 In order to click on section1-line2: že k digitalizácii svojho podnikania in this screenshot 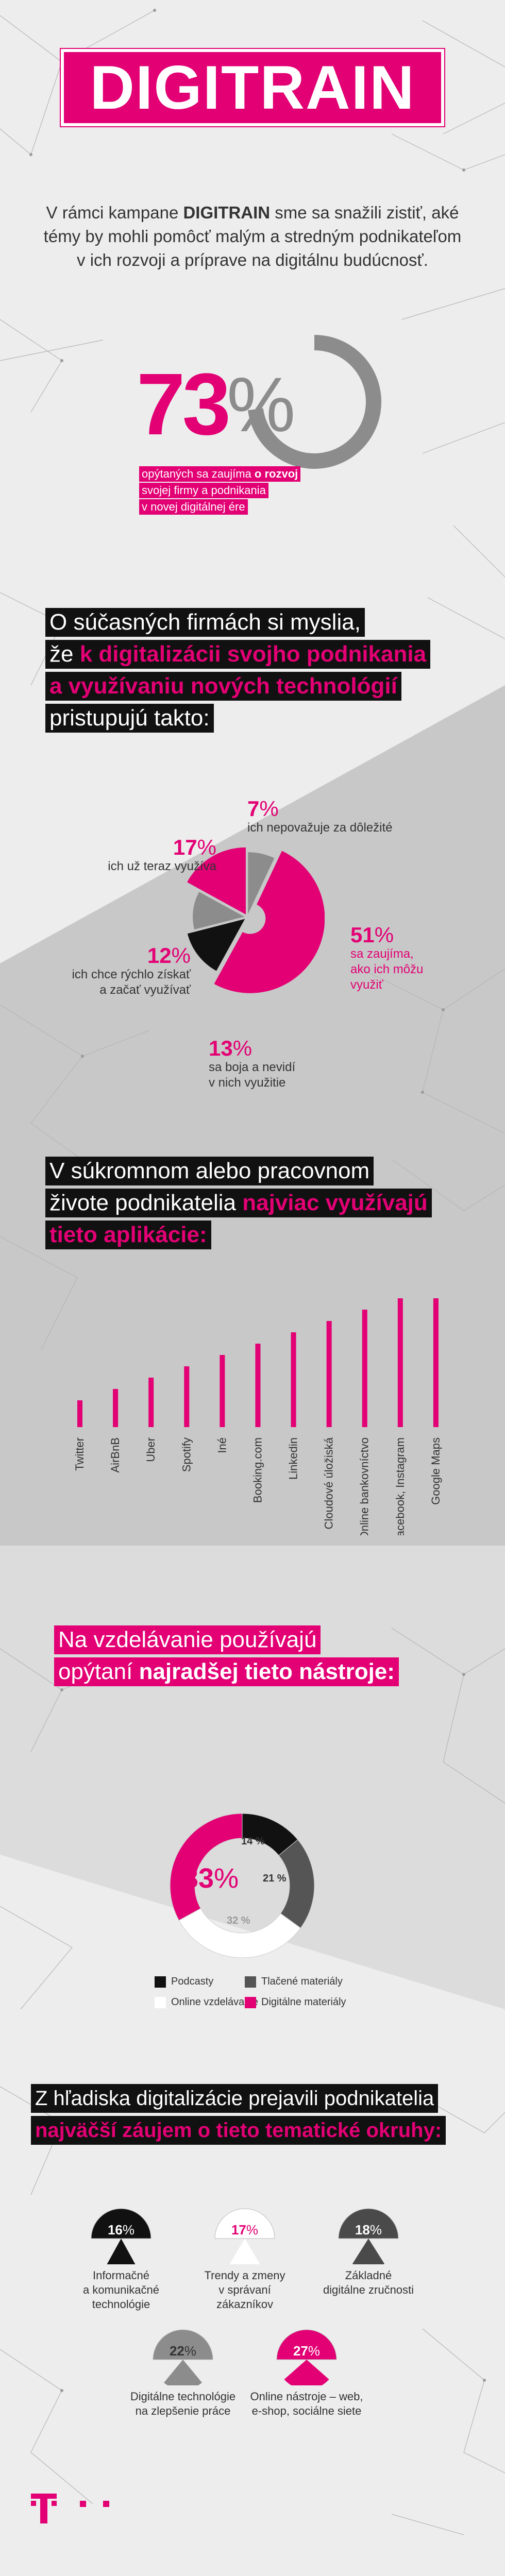, I will do `click(238, 654)`.